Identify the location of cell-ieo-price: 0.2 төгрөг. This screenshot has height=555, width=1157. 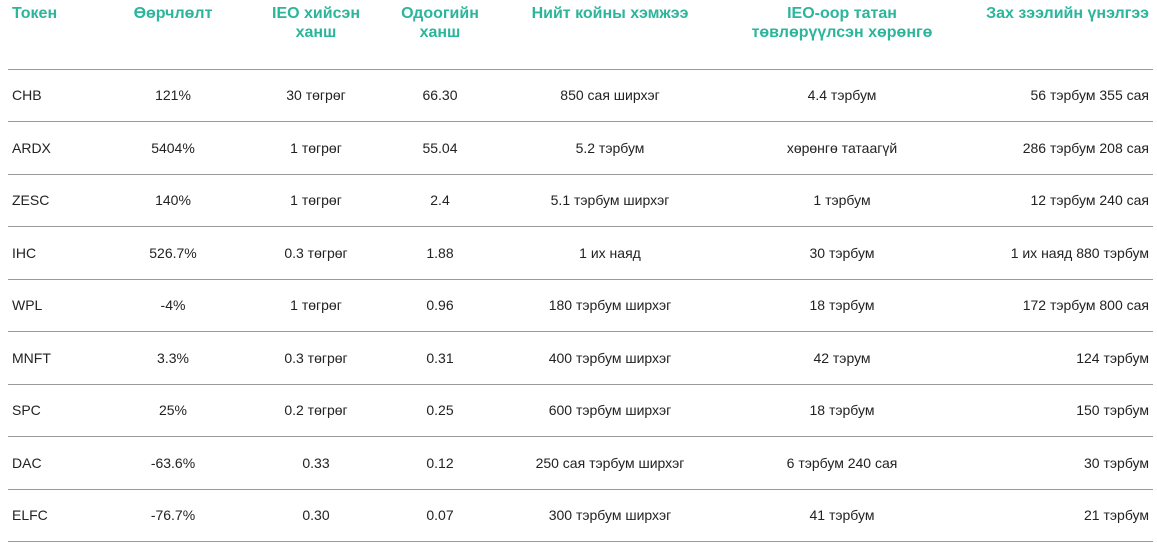
(316, 410).